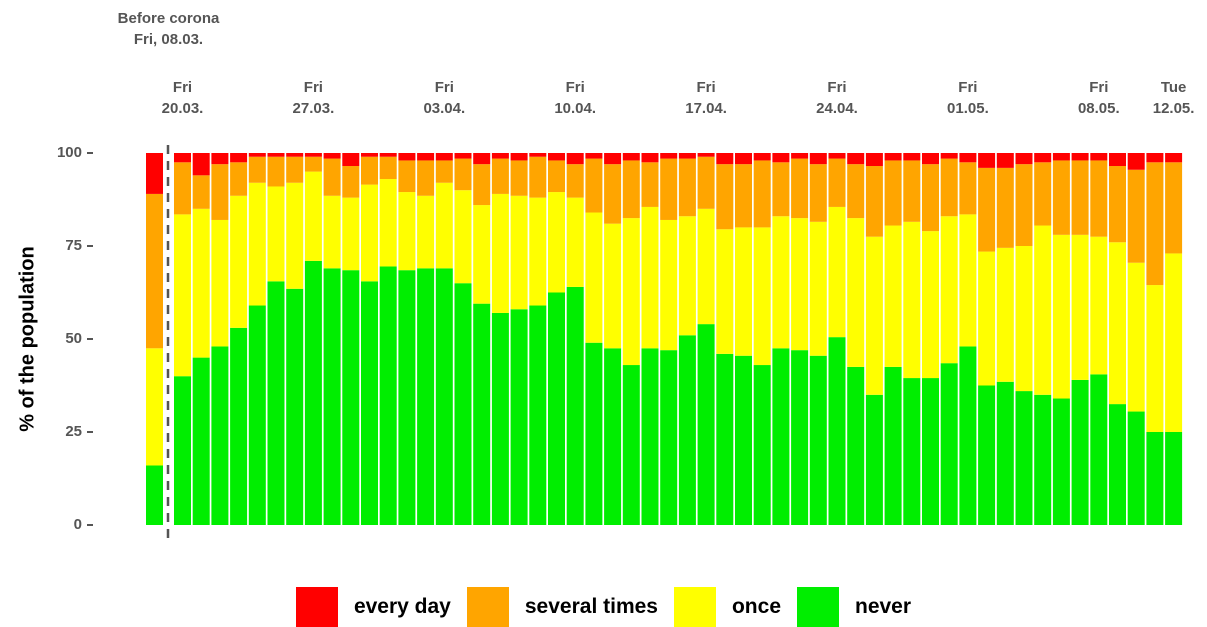  I want to click on x-tick-label: Fri 24.04., so click(837, 98).